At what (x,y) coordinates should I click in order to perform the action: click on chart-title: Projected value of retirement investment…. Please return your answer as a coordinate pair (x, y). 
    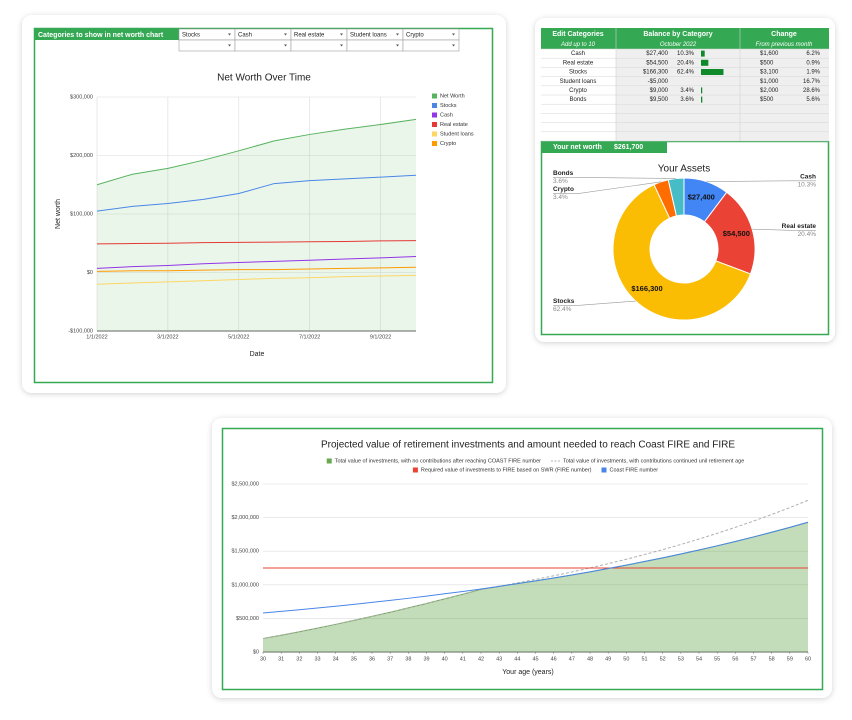
    Looking at the image, I should click on (528, 445).